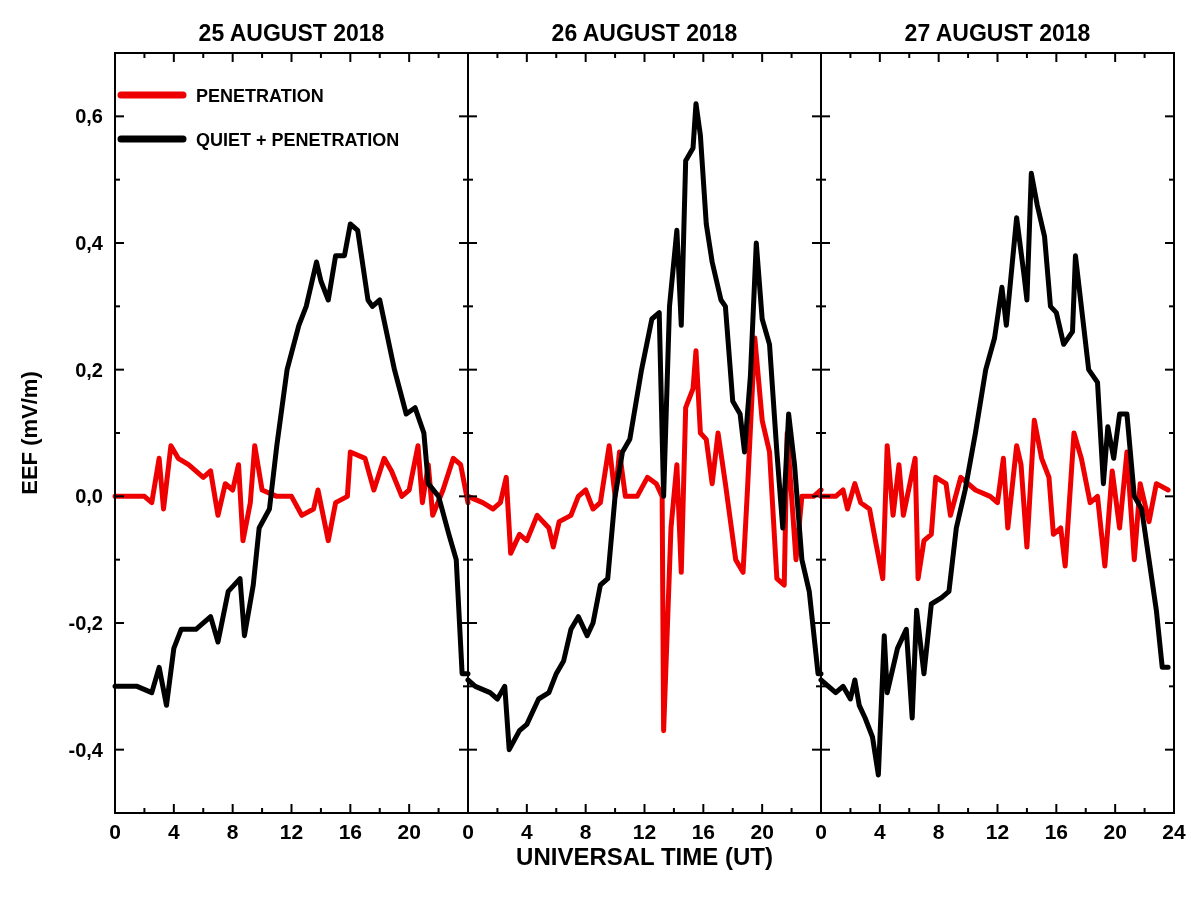  Describe the element at coordinates (644, 33) in the screenshot. I see `chart-title: 26 AUGUST 2018` at that location.